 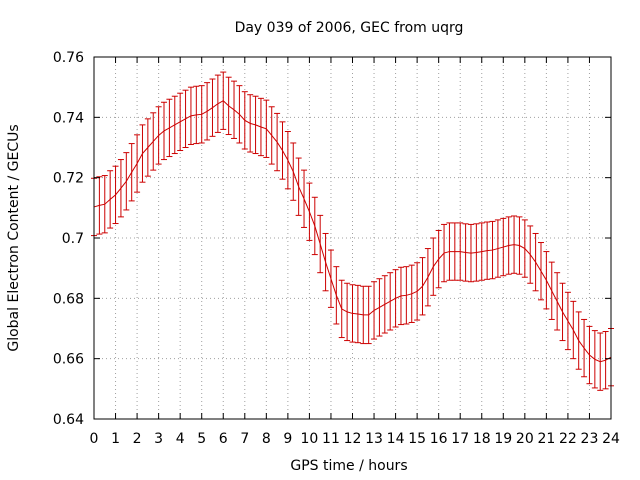 I want to click on x-tick-label: 6, so click(x=223, y=439).